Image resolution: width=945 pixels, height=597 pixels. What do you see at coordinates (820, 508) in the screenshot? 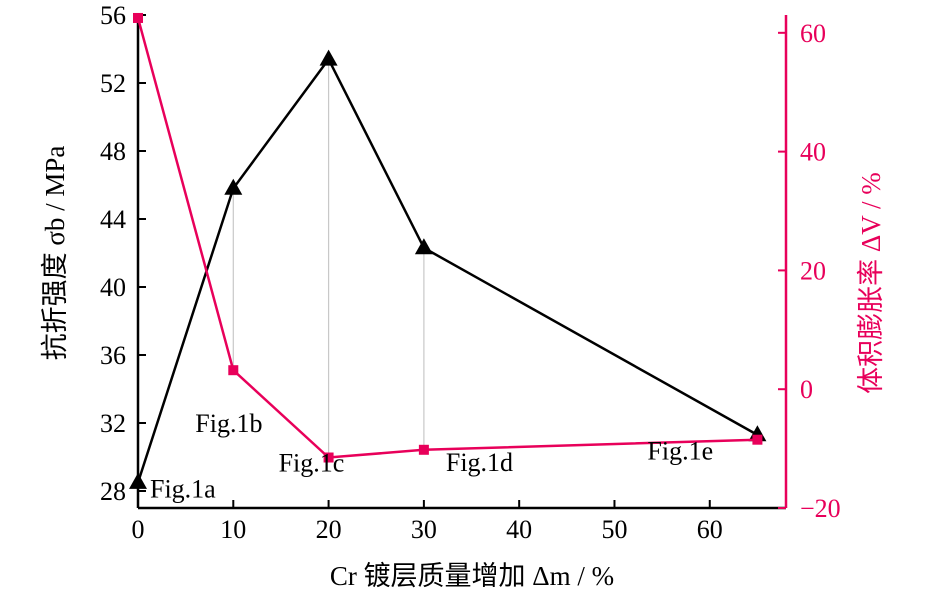
I see `y-right-tick-label: −20` at bounding box center [820, 508].